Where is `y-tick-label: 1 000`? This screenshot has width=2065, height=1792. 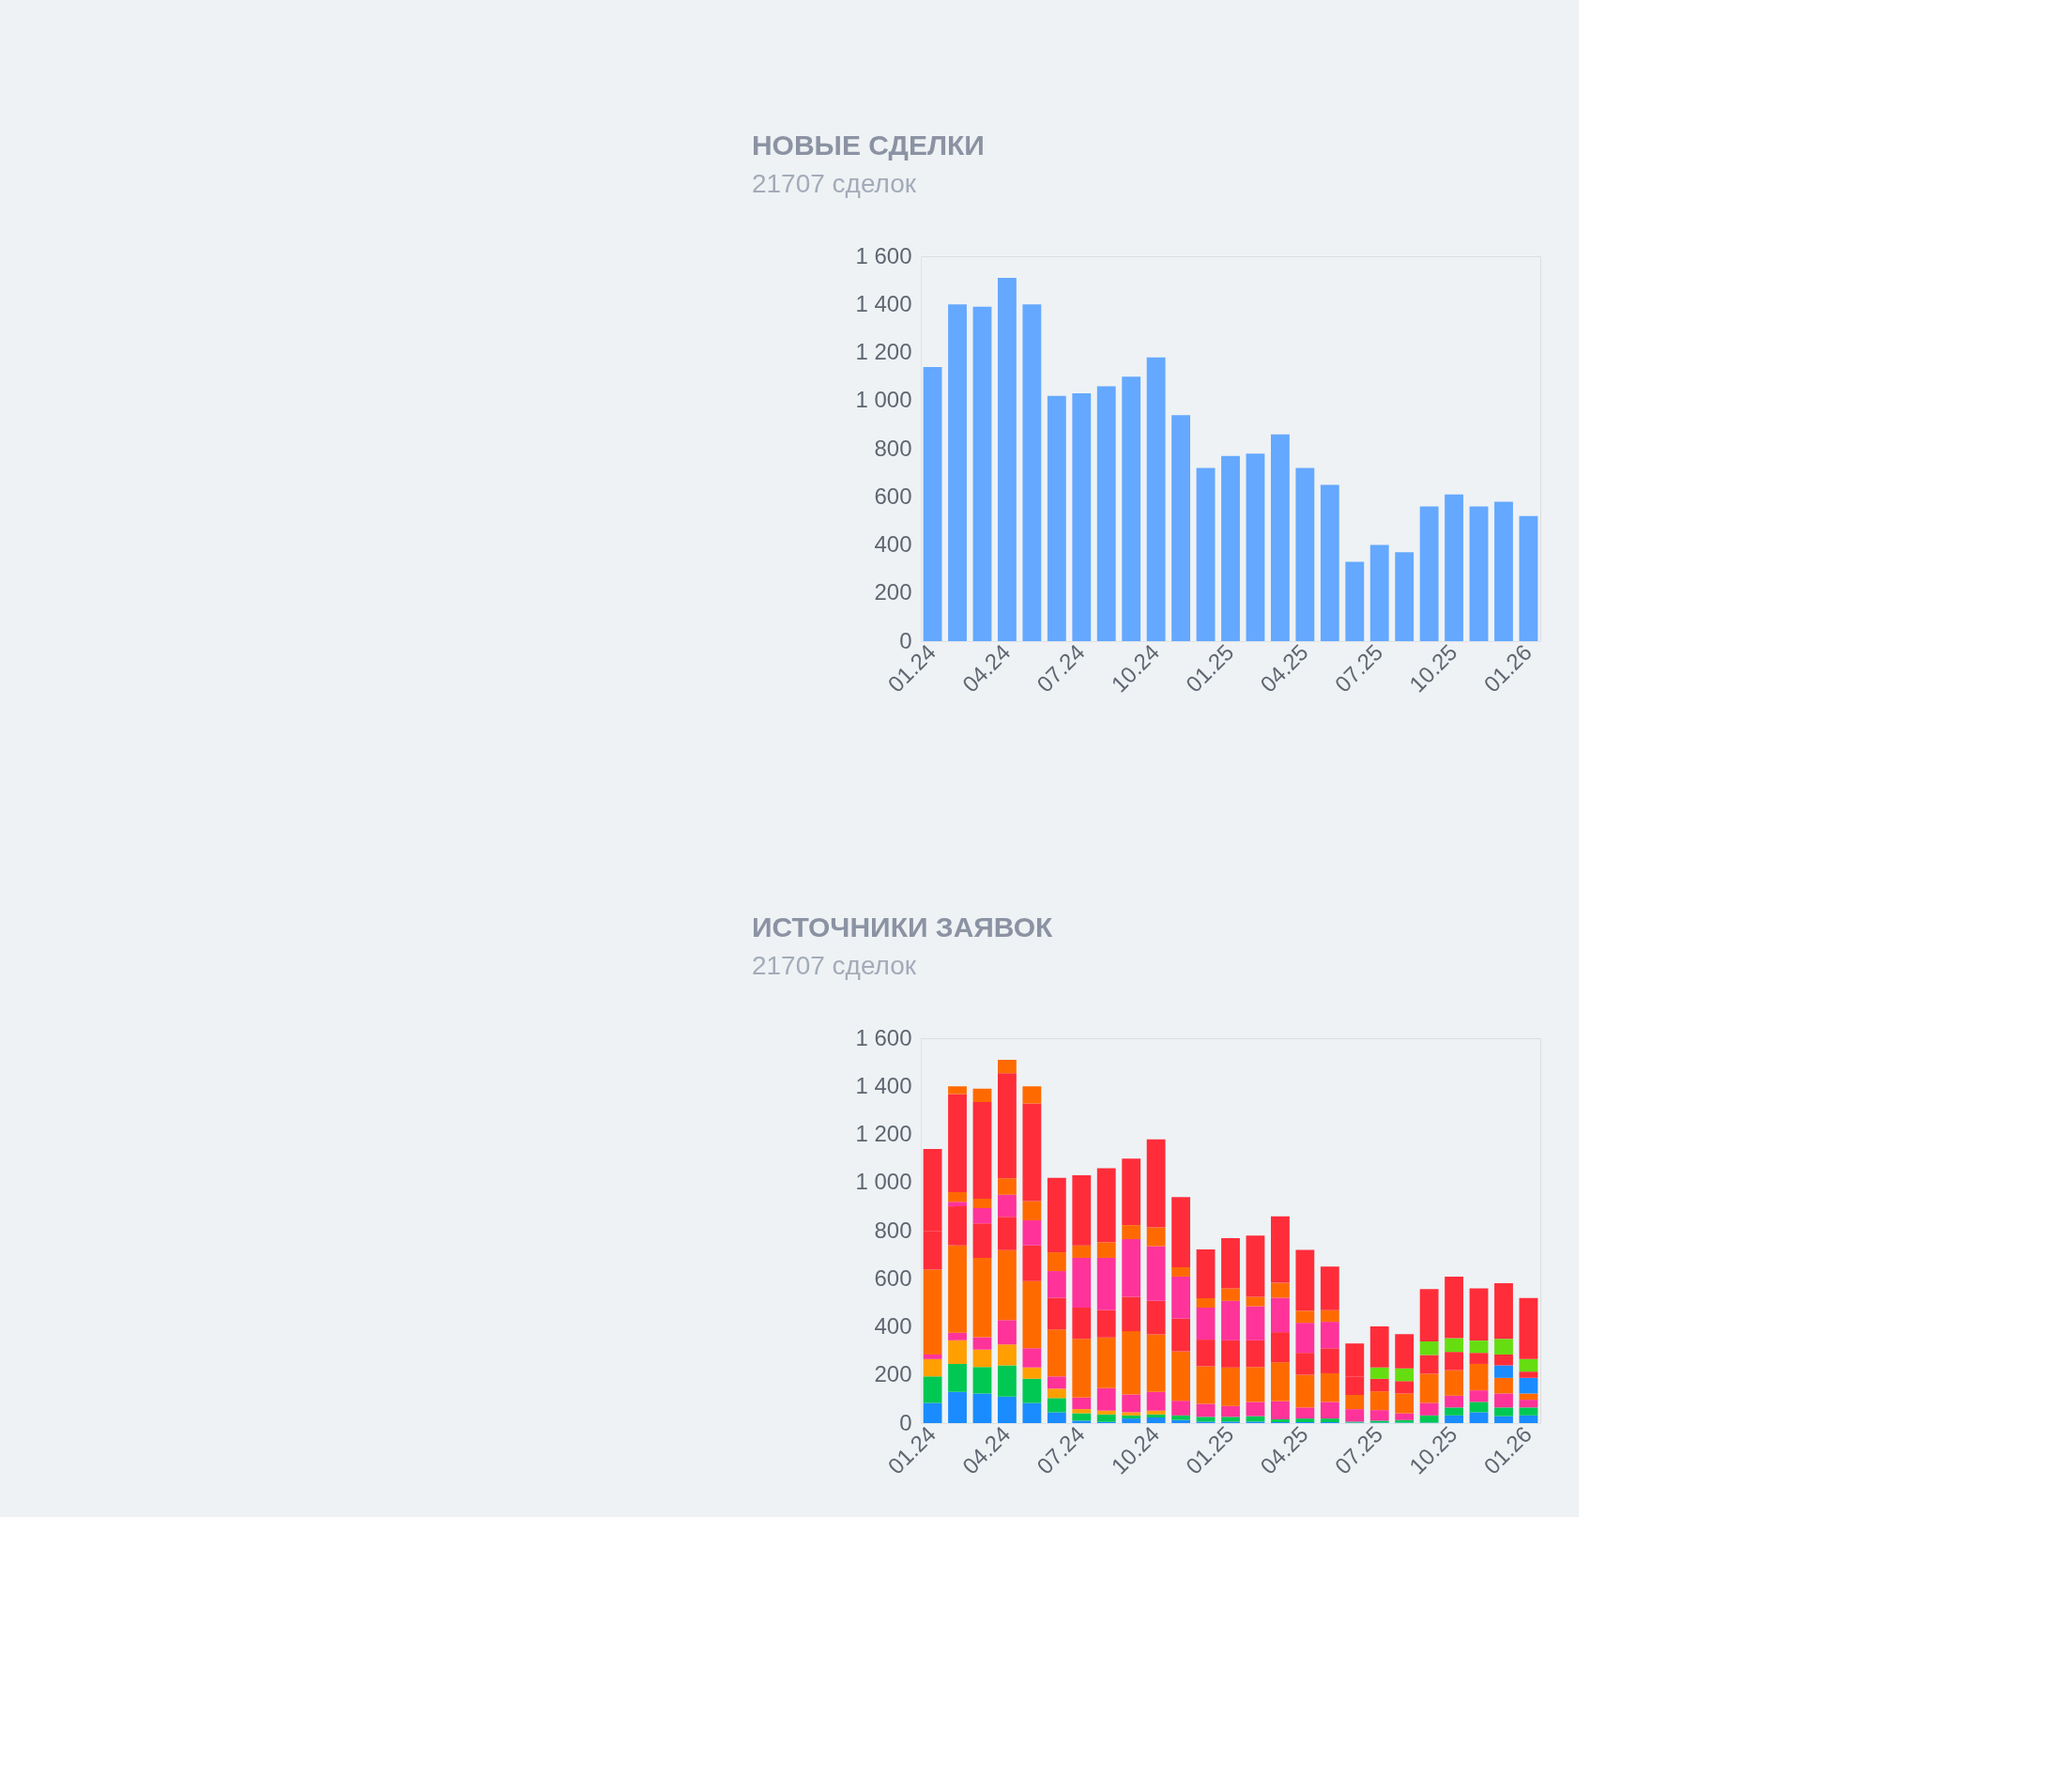
y-tick-label: 1 000 is located at coordinates (883, 400).